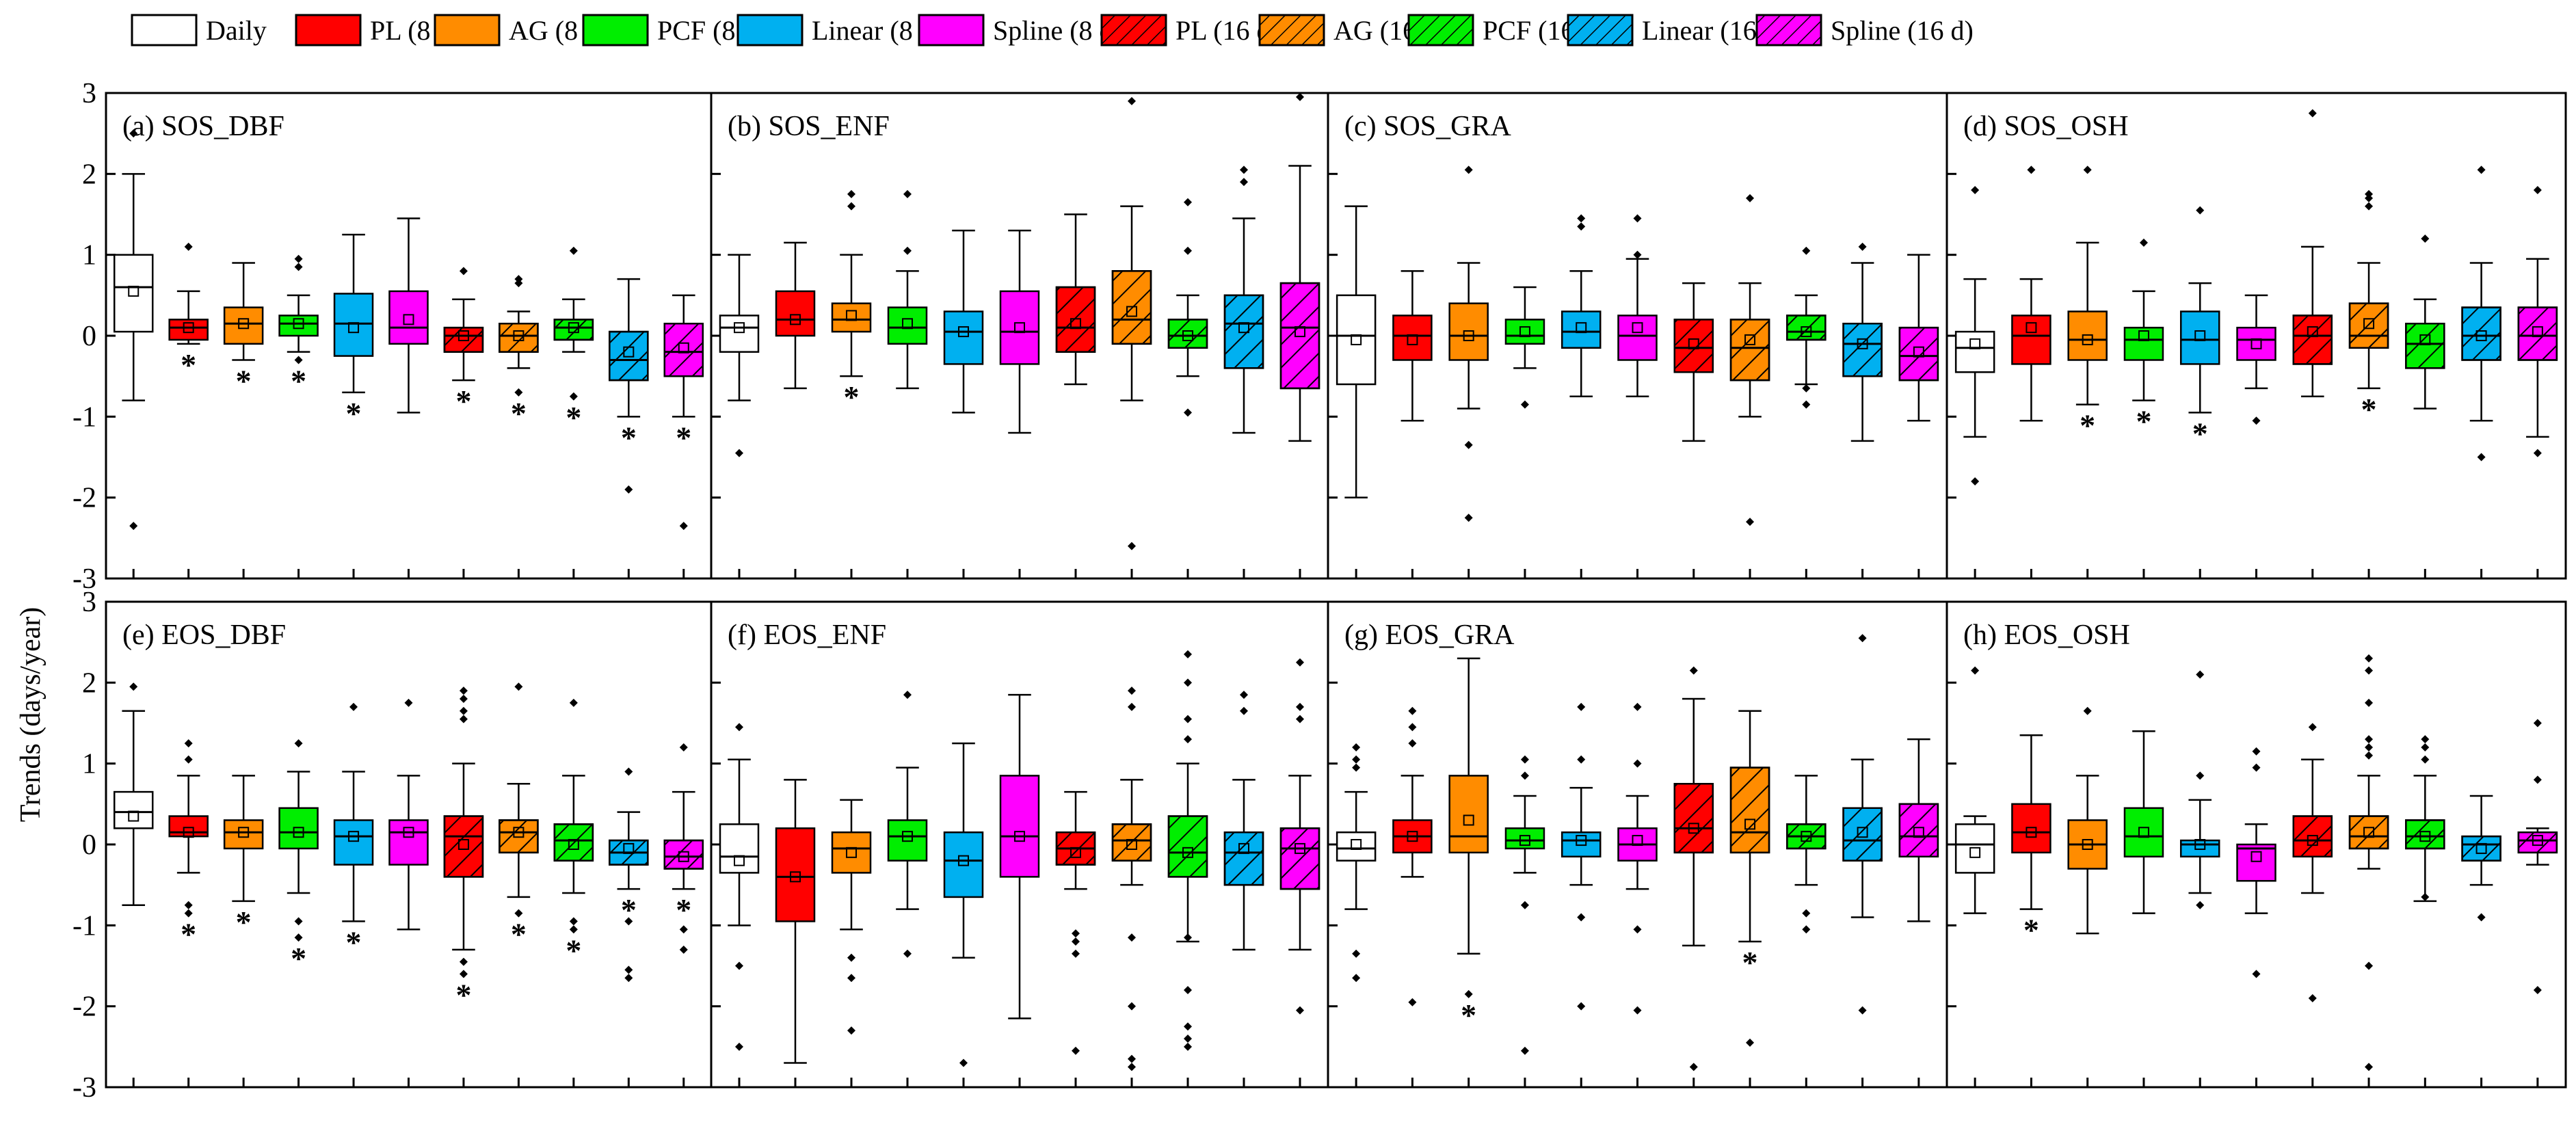  What do you see at coordinates (84, 926) in the screenshot?
I see `y-tick-label: -1` at bounding box center [84, 926].